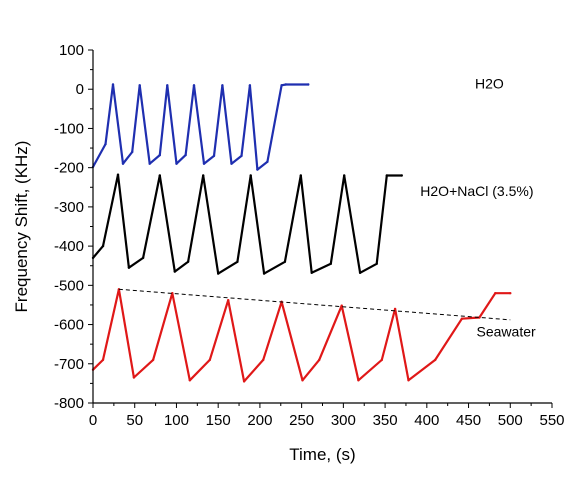 This screenshot has width=584, height=489. What do you see at coordinates (476, 191) in the screenshot?
I see `annotation-label: H2O+NaCl (3.5%)` at bounding box center [476, 191].